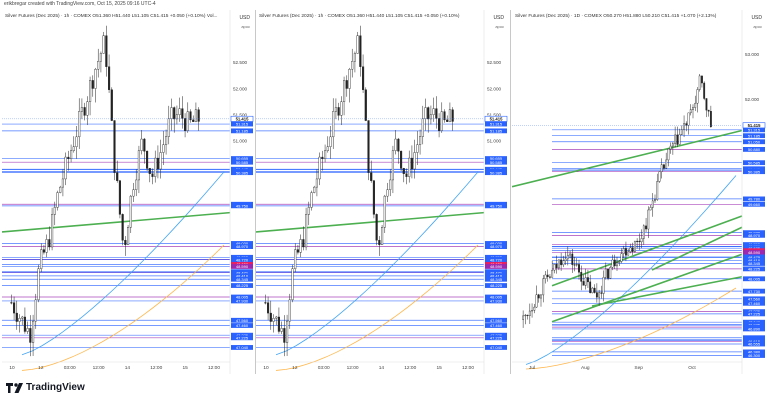 The image size is (768, 400). What do you see at coordinates (754, 141) in the screenshot?
I see `level-price-label: 51.050` at bounding box center [754, 141].